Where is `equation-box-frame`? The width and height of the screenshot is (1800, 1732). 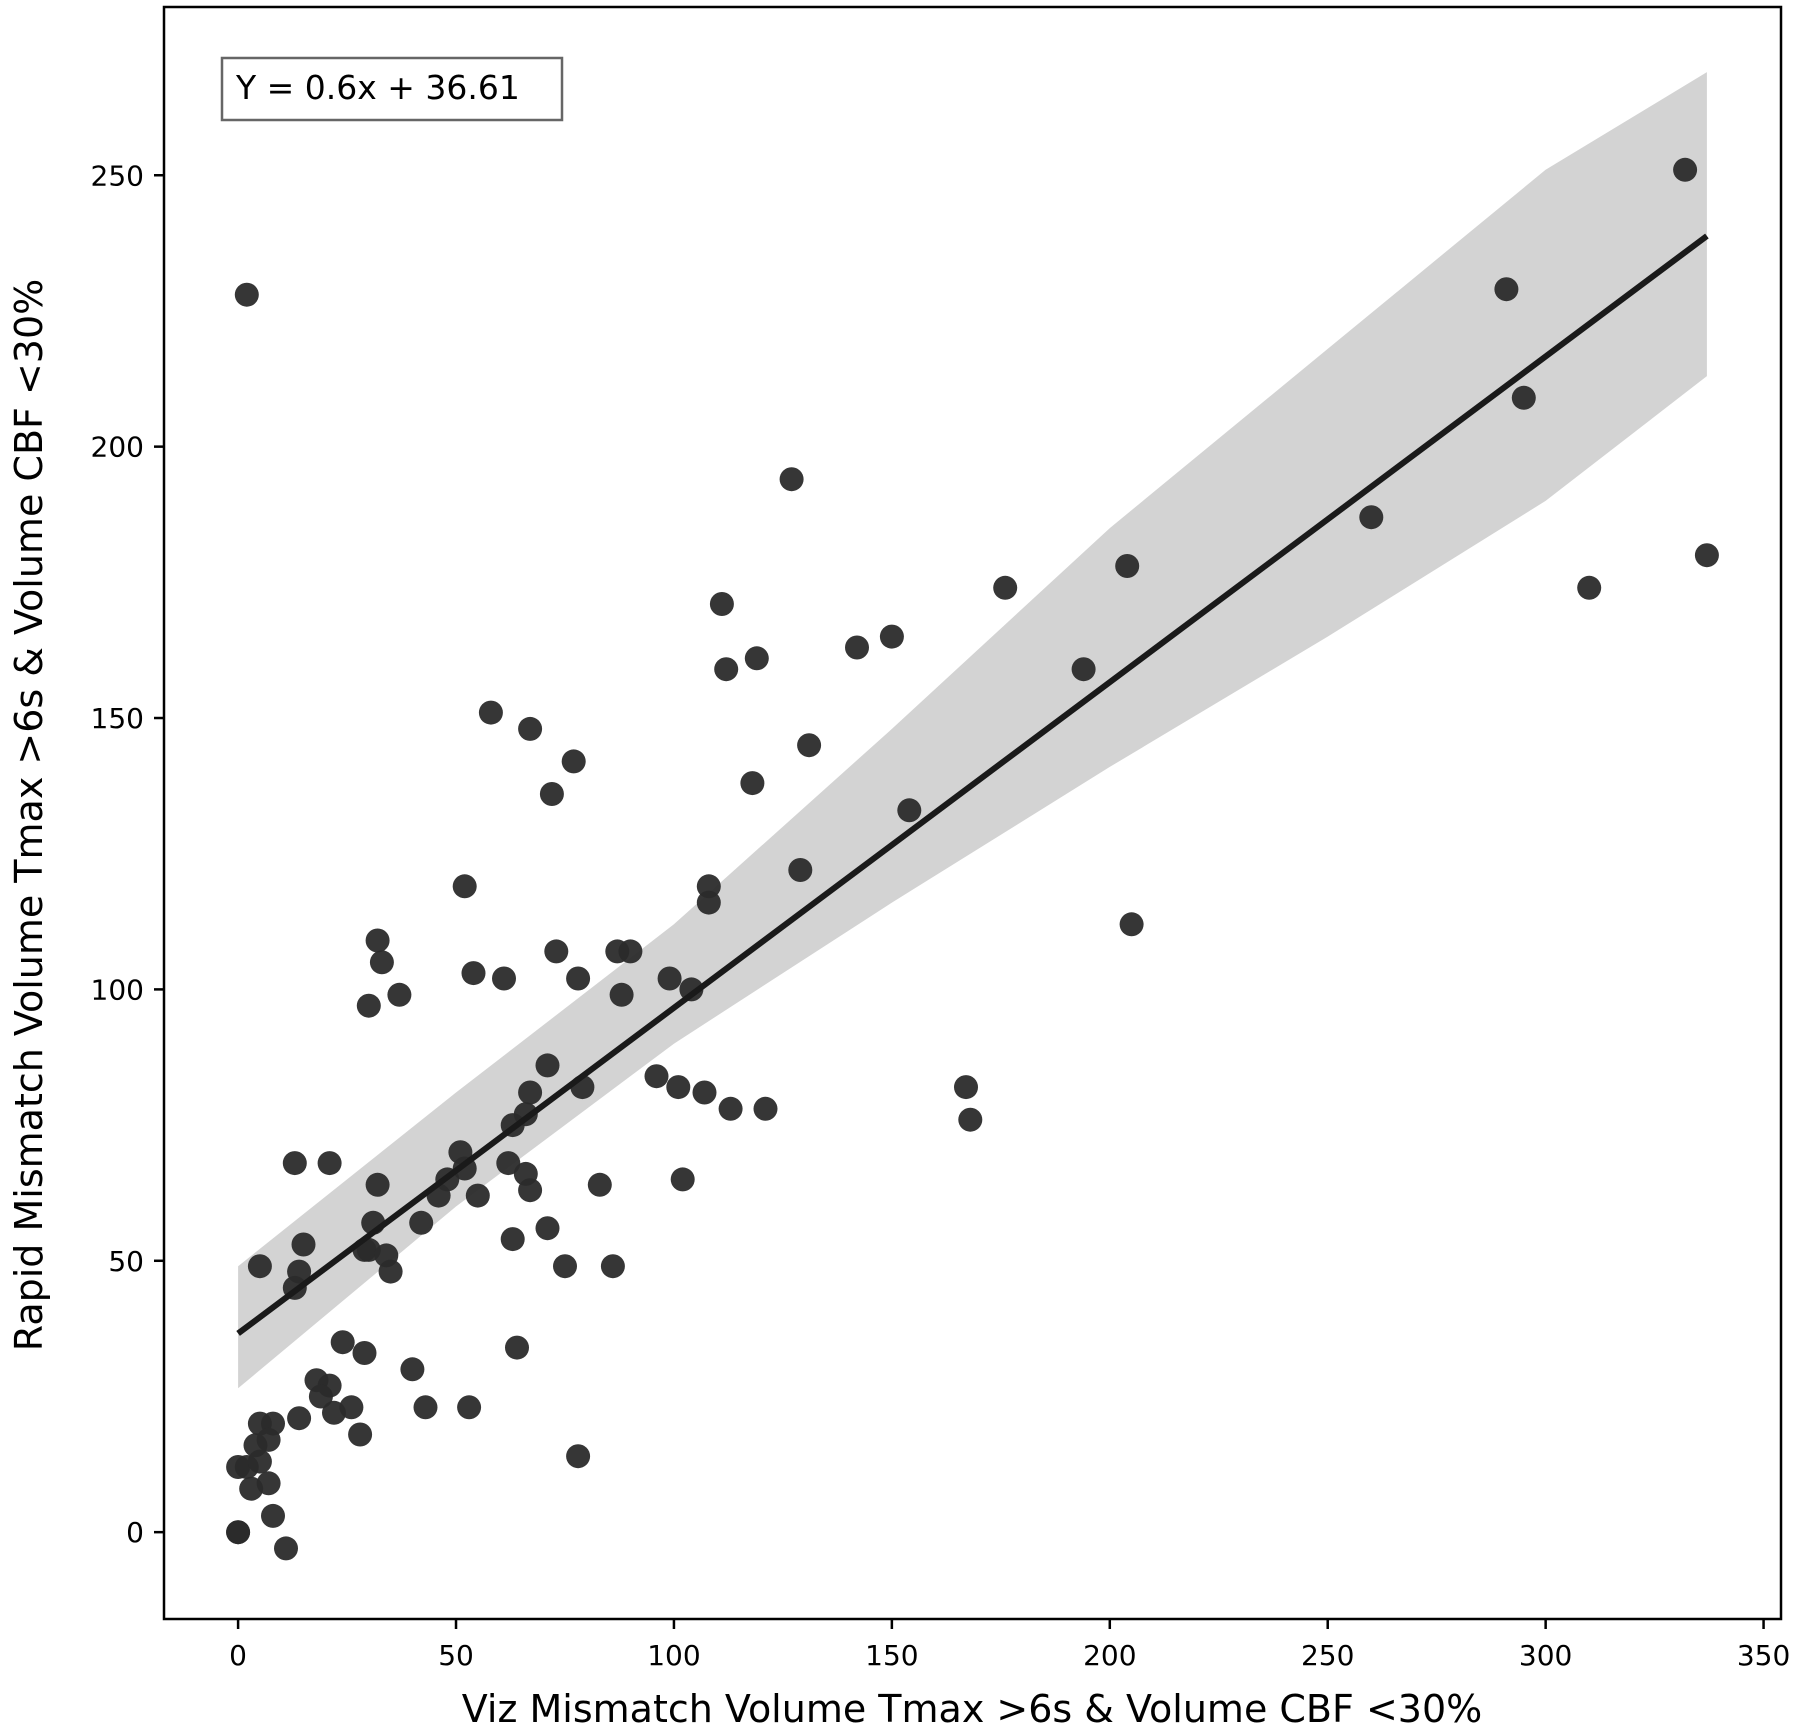
equation-box-frame is located at coordinates (392, 89).